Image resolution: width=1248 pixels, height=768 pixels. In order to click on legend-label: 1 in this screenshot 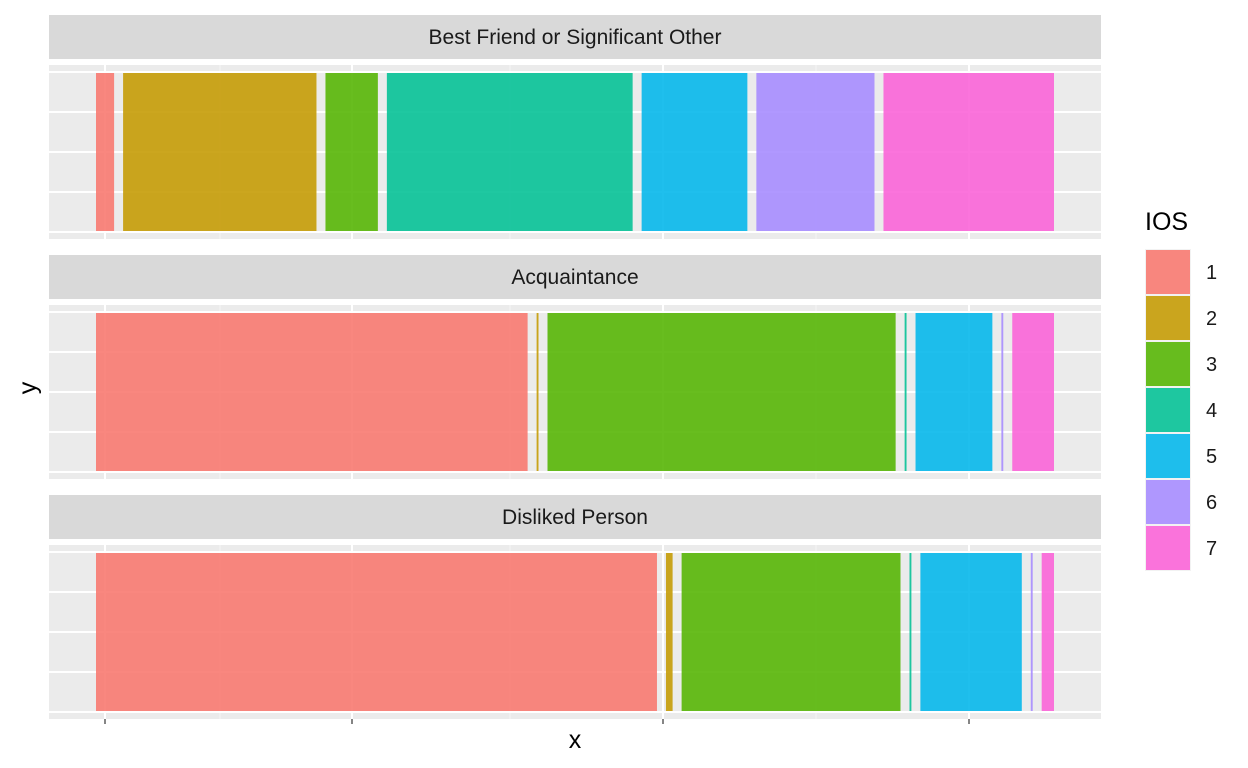, I will do `click(1211, 273)`.